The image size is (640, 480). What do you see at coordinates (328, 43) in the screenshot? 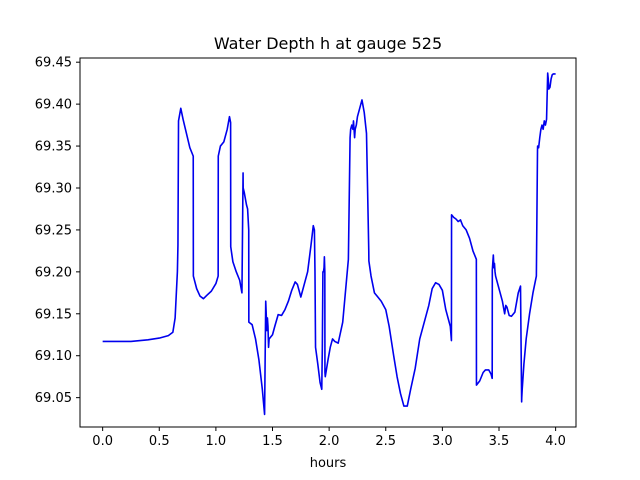
I see `chart-title: Water Depth h at gauge 525` at bounding box center [328, 43].